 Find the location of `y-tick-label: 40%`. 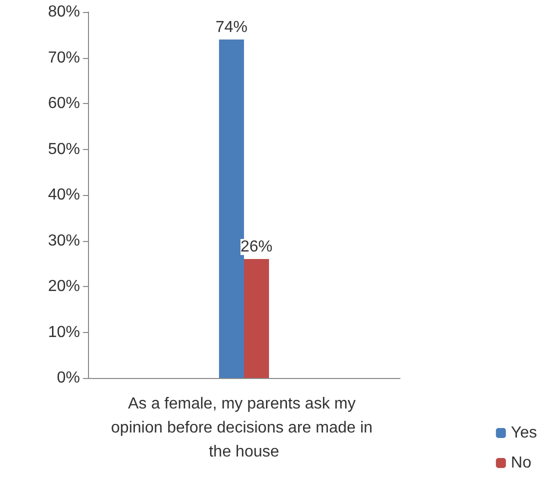

y-tick-label: 40% is located at coordinates (64, 195).